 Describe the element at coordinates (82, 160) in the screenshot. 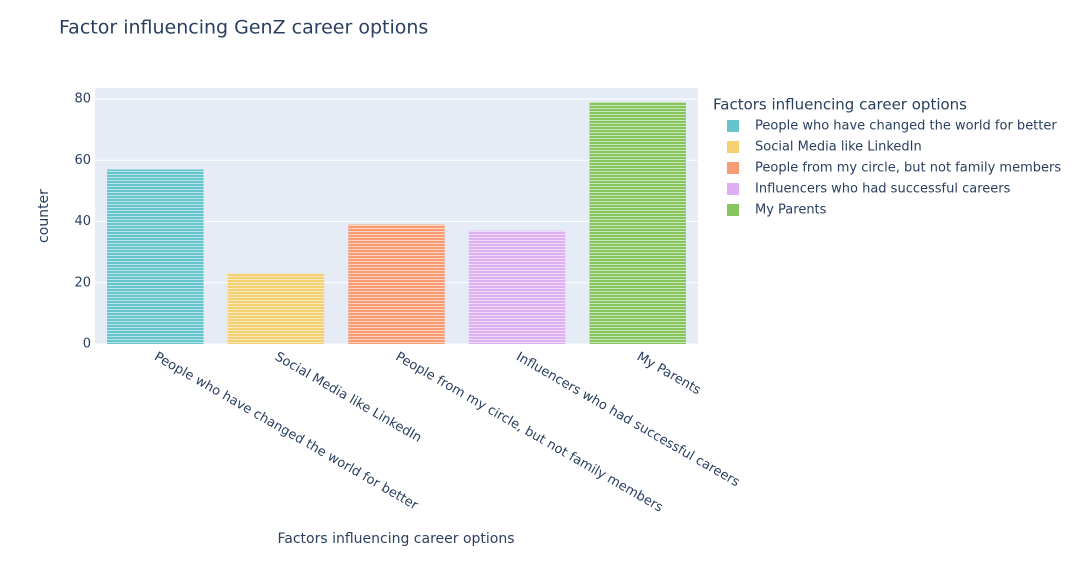

I see `y-tick-label: 60` at that location.